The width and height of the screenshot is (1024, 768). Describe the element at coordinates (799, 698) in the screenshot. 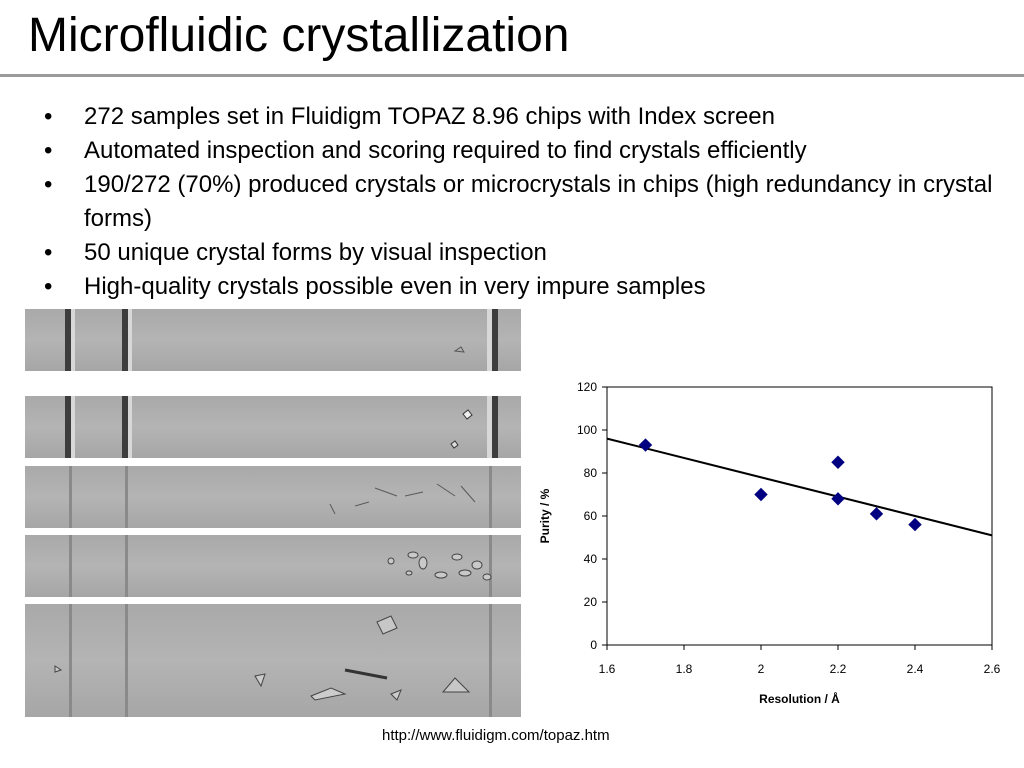

I see `x-axis-label: Resolution / Å` at that location.